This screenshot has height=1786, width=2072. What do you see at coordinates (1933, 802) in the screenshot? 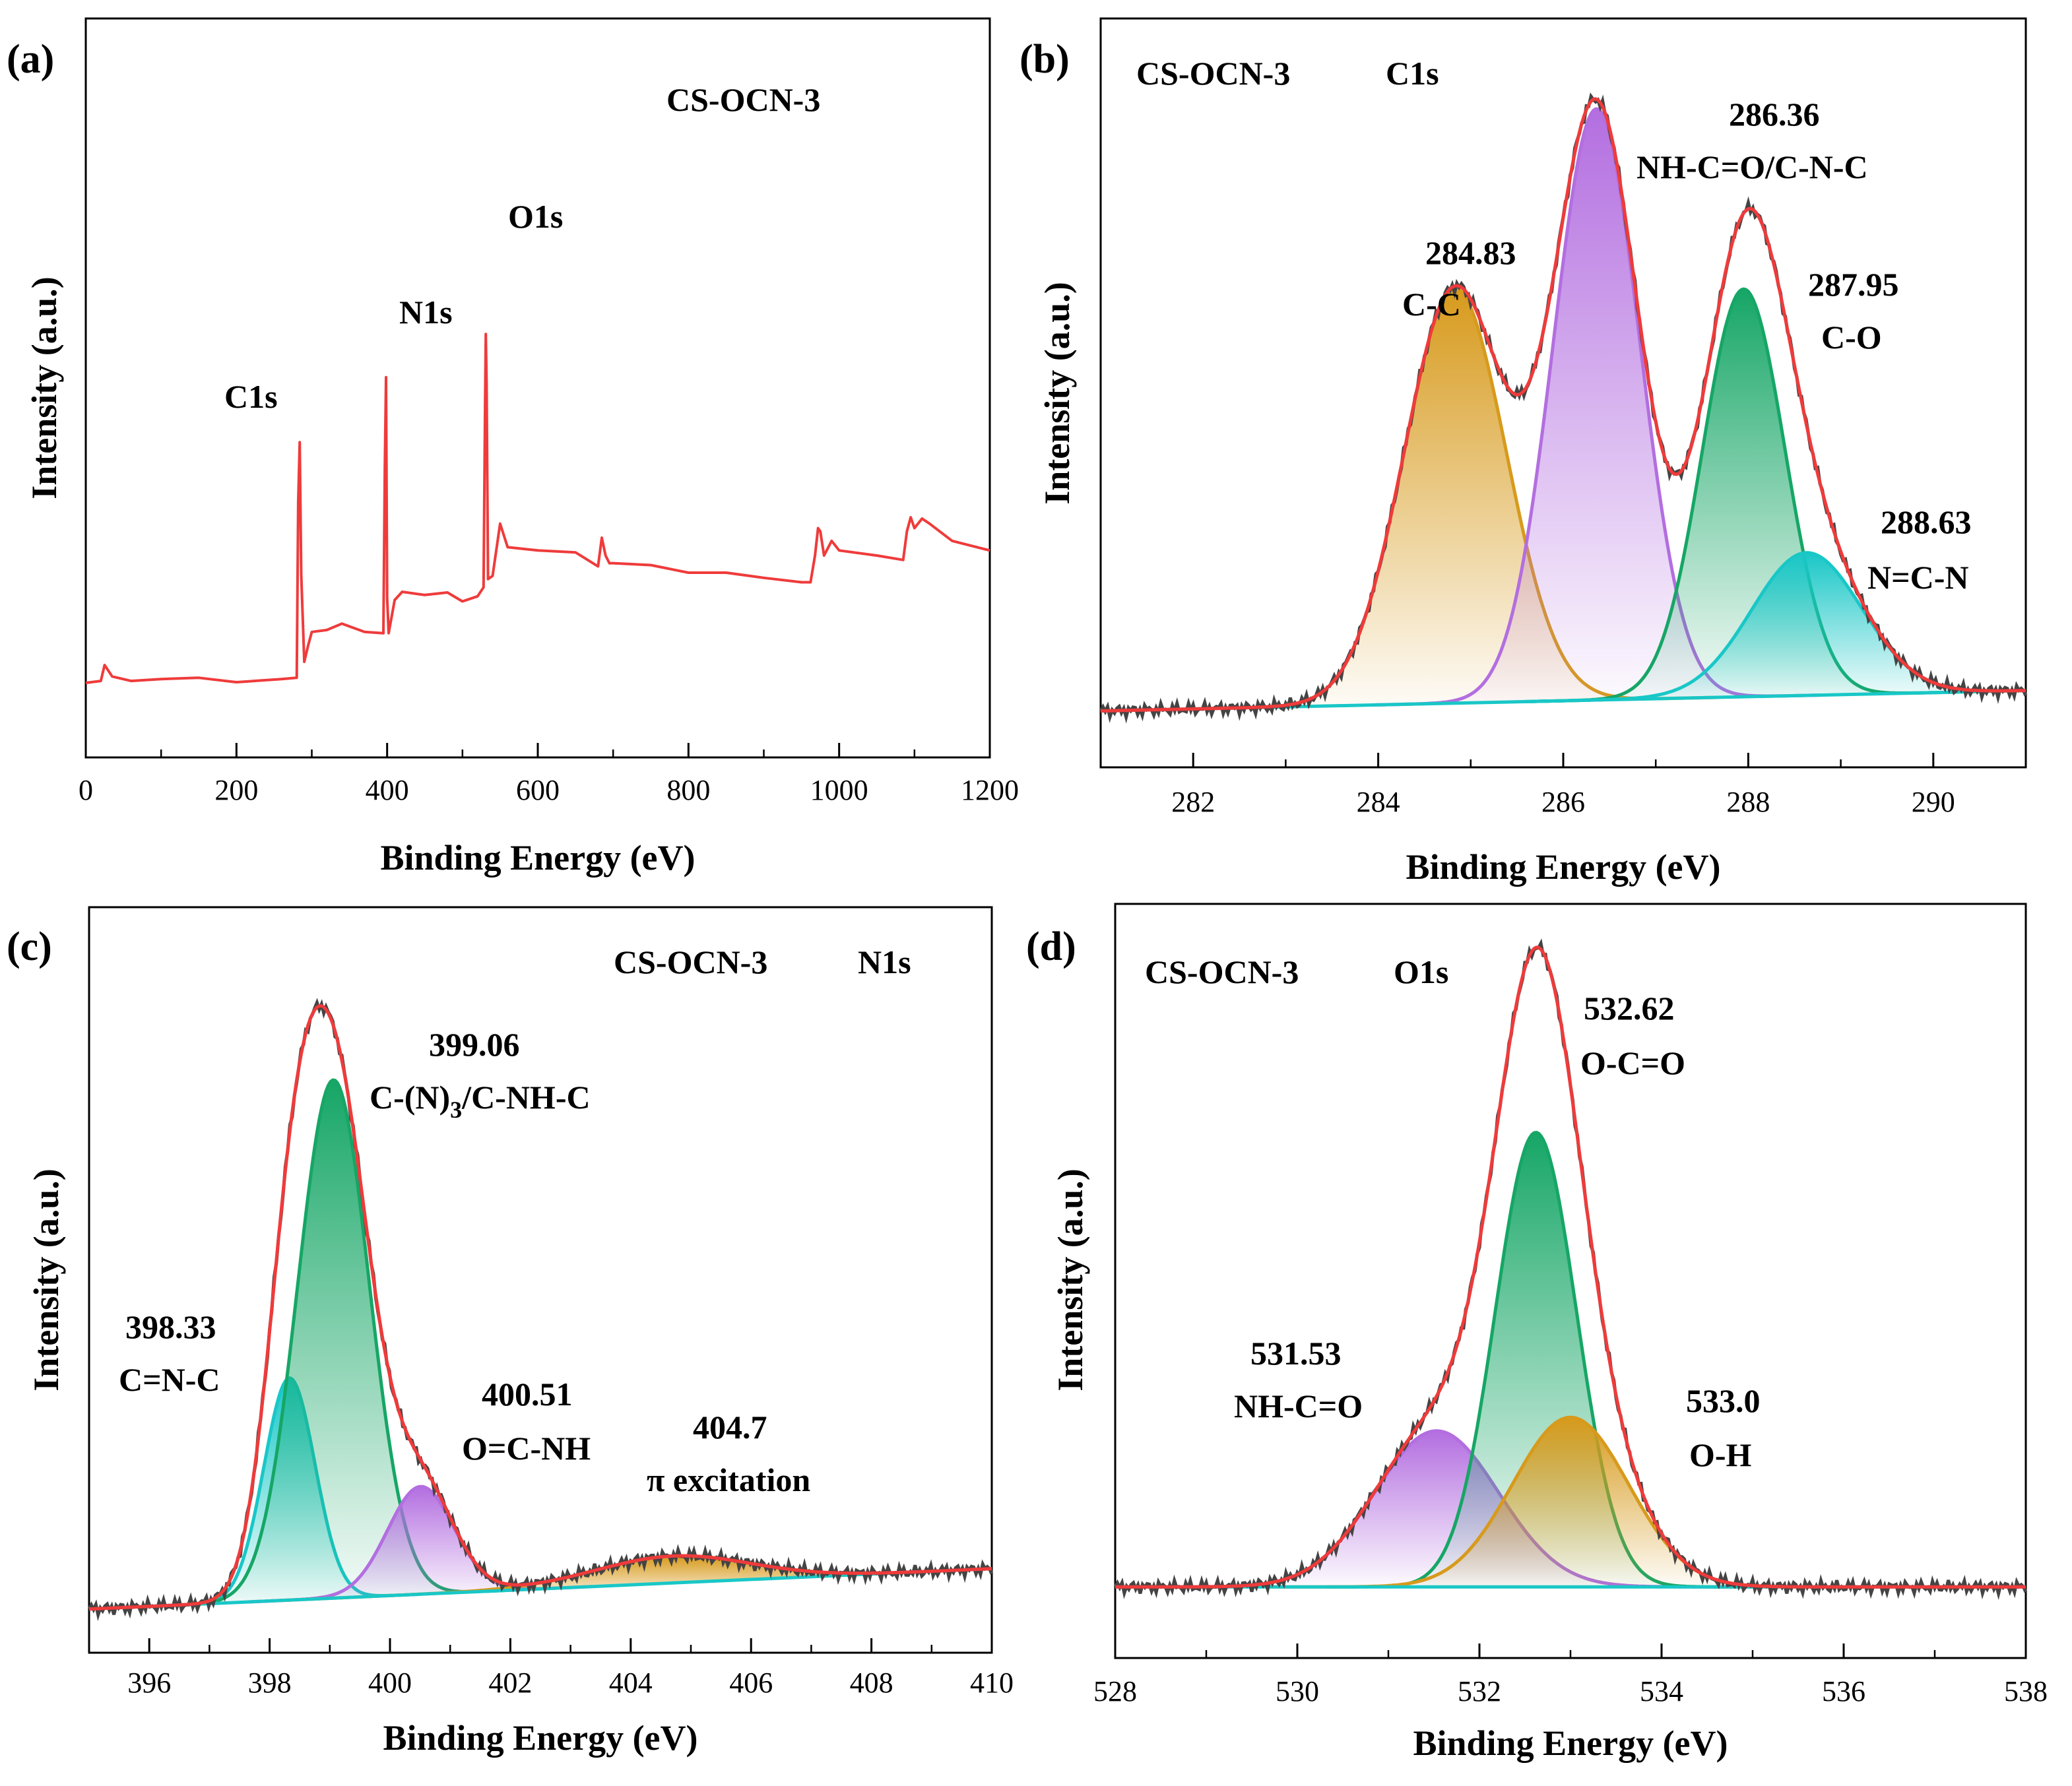
I see `x-tick-label: 290` at bounding box center [1933, 802].